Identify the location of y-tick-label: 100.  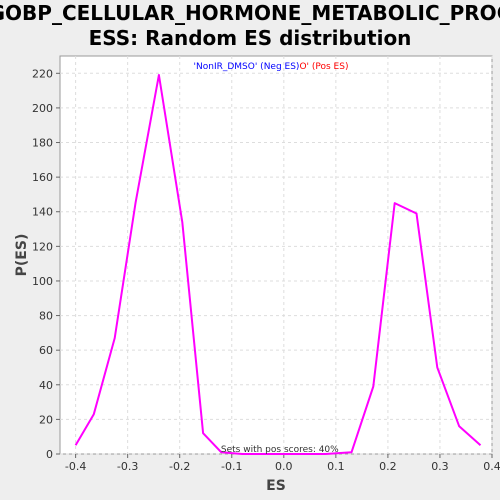
(42, 281).